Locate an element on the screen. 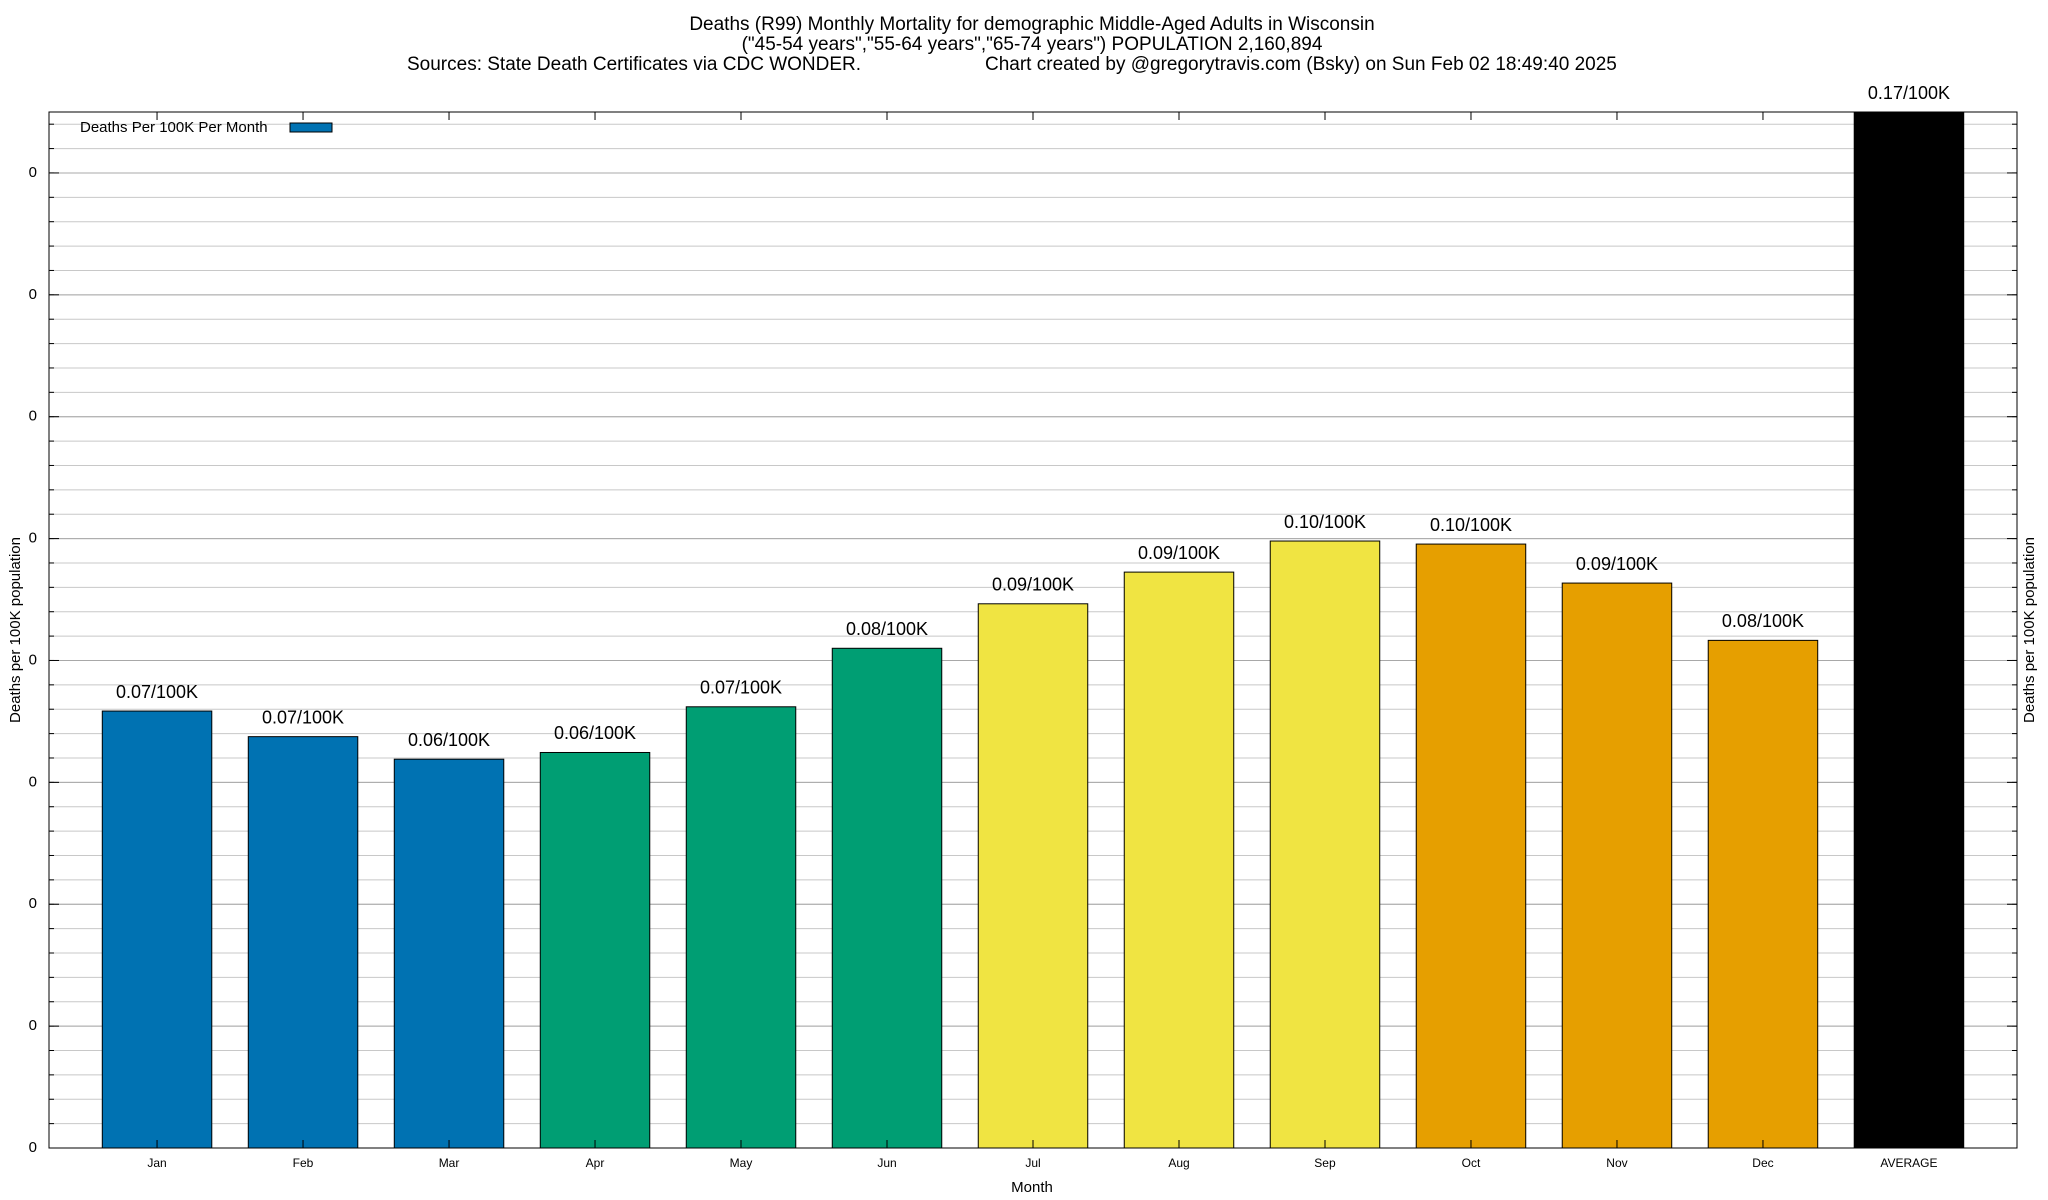  x-tick-label: Sep is located at coordinates (1325, 1163).